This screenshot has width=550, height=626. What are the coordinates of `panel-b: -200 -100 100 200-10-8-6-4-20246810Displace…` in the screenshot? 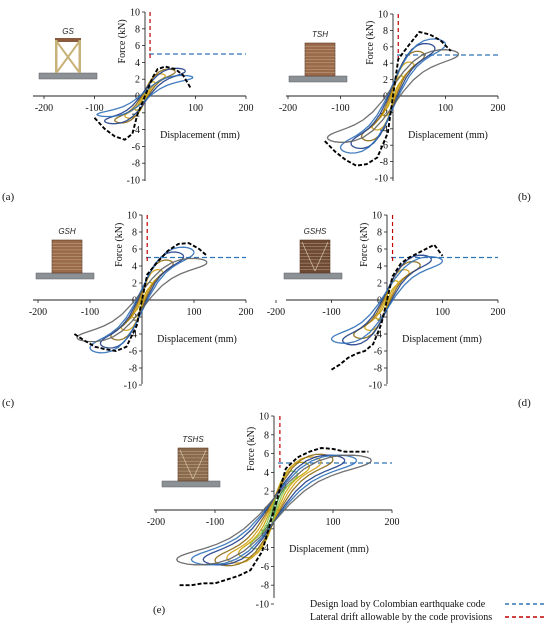 It's located at (405, 107).